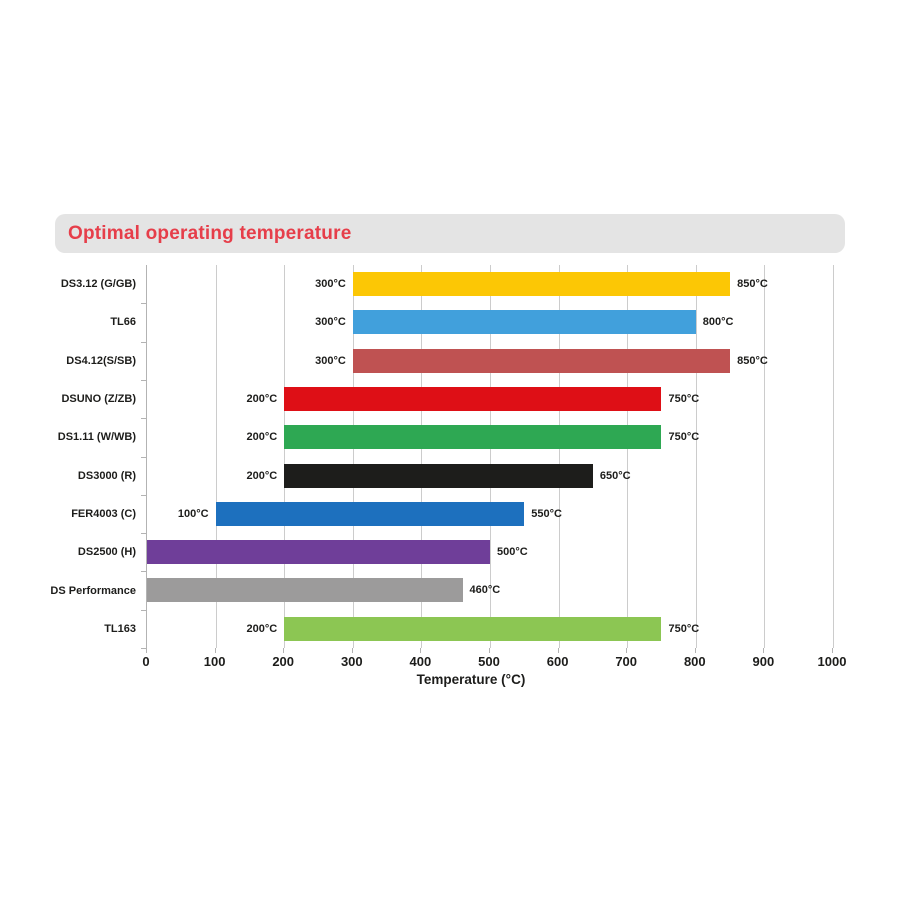 The width and height of the screenshot is (900, 900). I want to click on x-tick-label-1000: 1000, so click(832, 661).